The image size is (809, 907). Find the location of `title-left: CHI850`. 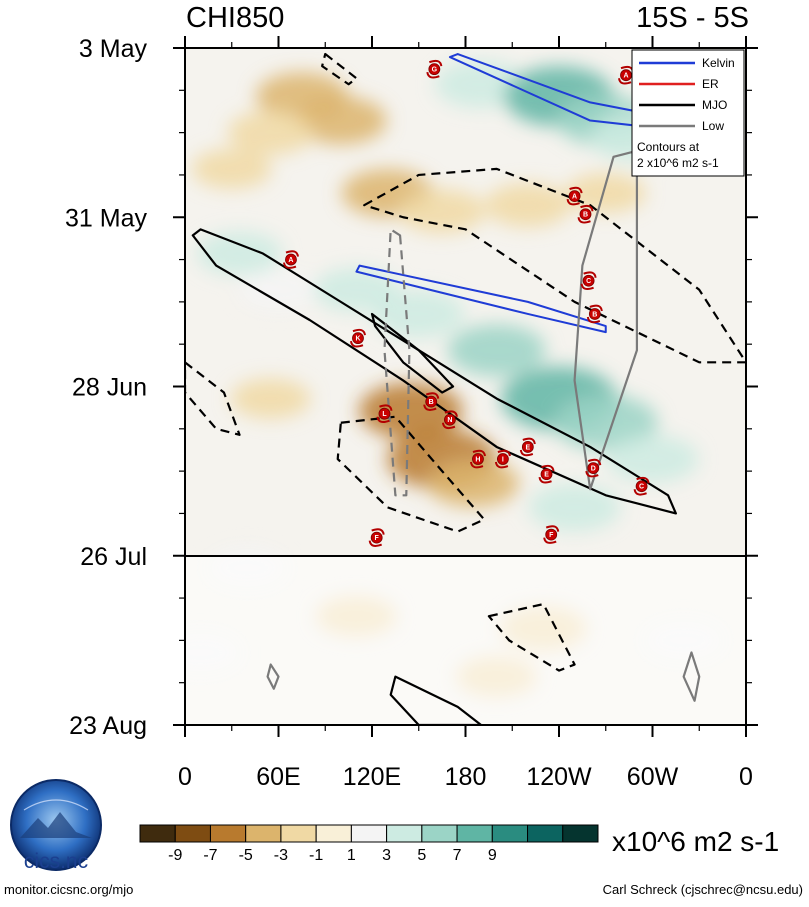

title-left: CHI850 is located at coordinates (235, 18).